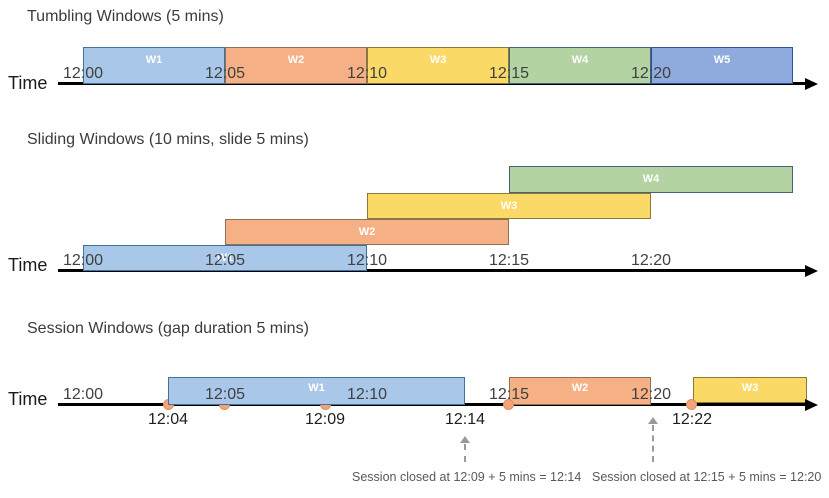  What do you see at coordinates (325, 419) in the screenshot?
I see `event-time-label: 12:09` at bounding box center [325, 419].